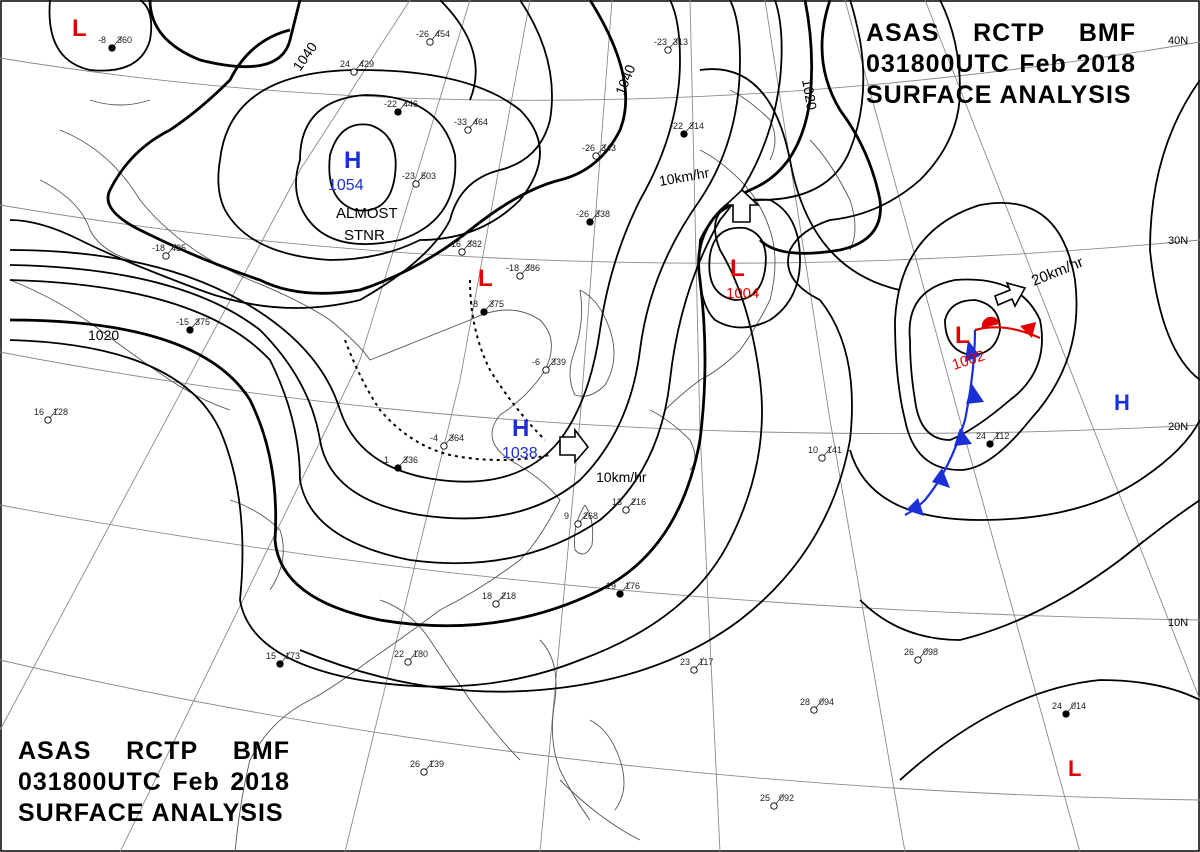 This screenshot has height=852, width=1200. I want to click on station-temperature: 22, so click(399, 654).